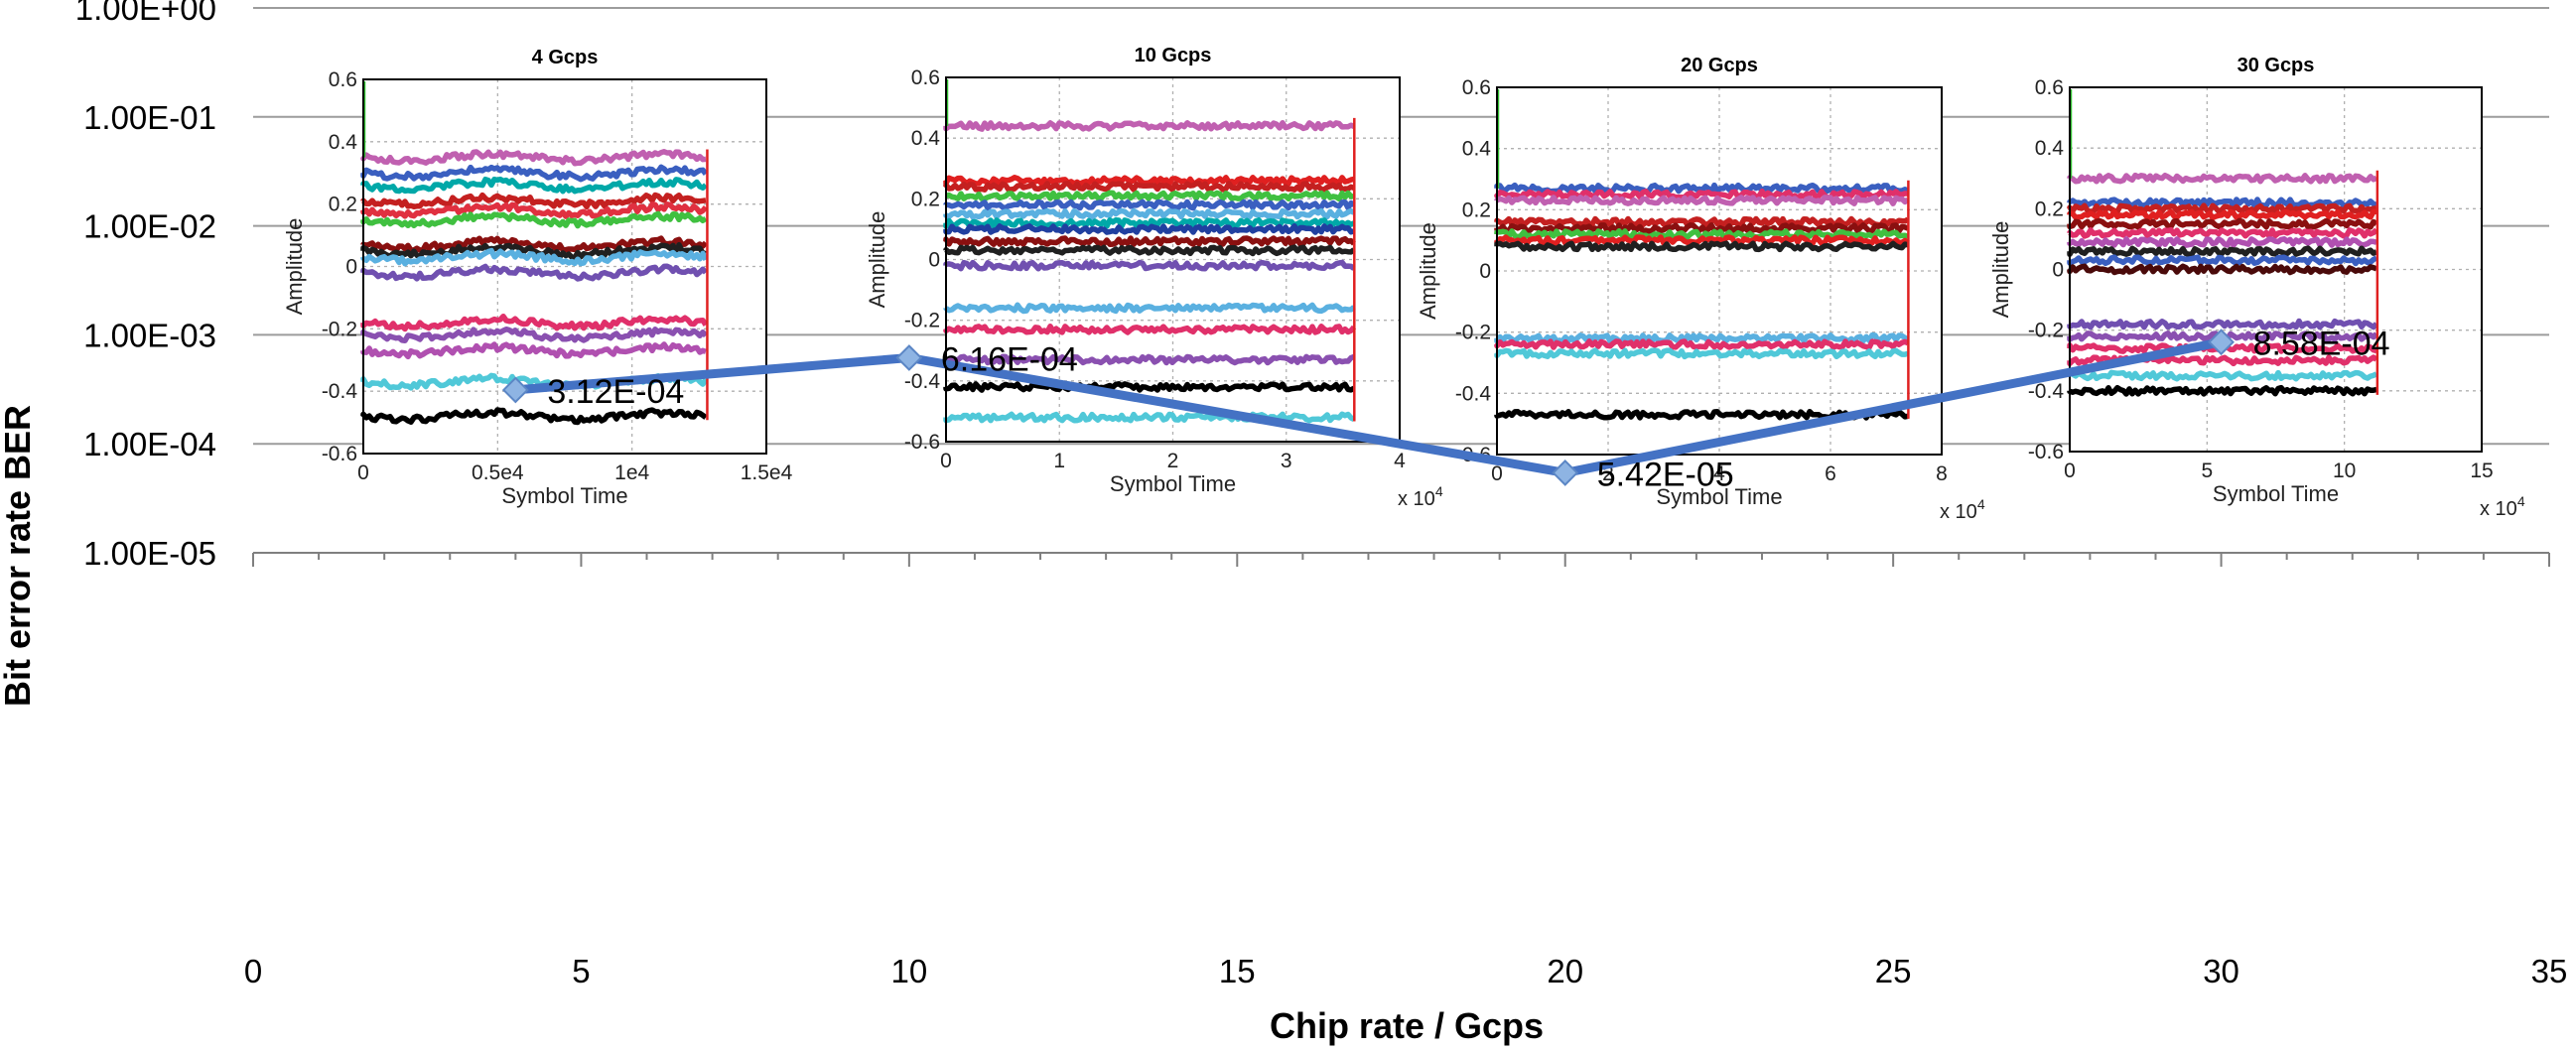  I want to click on x-tick-label: 20, so click(1565, 971).